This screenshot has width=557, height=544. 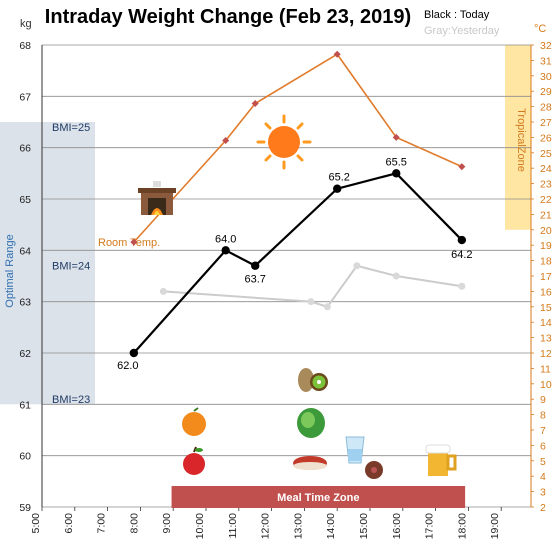 I want to click on y2-tick-label: 9, so click(x=543, y=400).